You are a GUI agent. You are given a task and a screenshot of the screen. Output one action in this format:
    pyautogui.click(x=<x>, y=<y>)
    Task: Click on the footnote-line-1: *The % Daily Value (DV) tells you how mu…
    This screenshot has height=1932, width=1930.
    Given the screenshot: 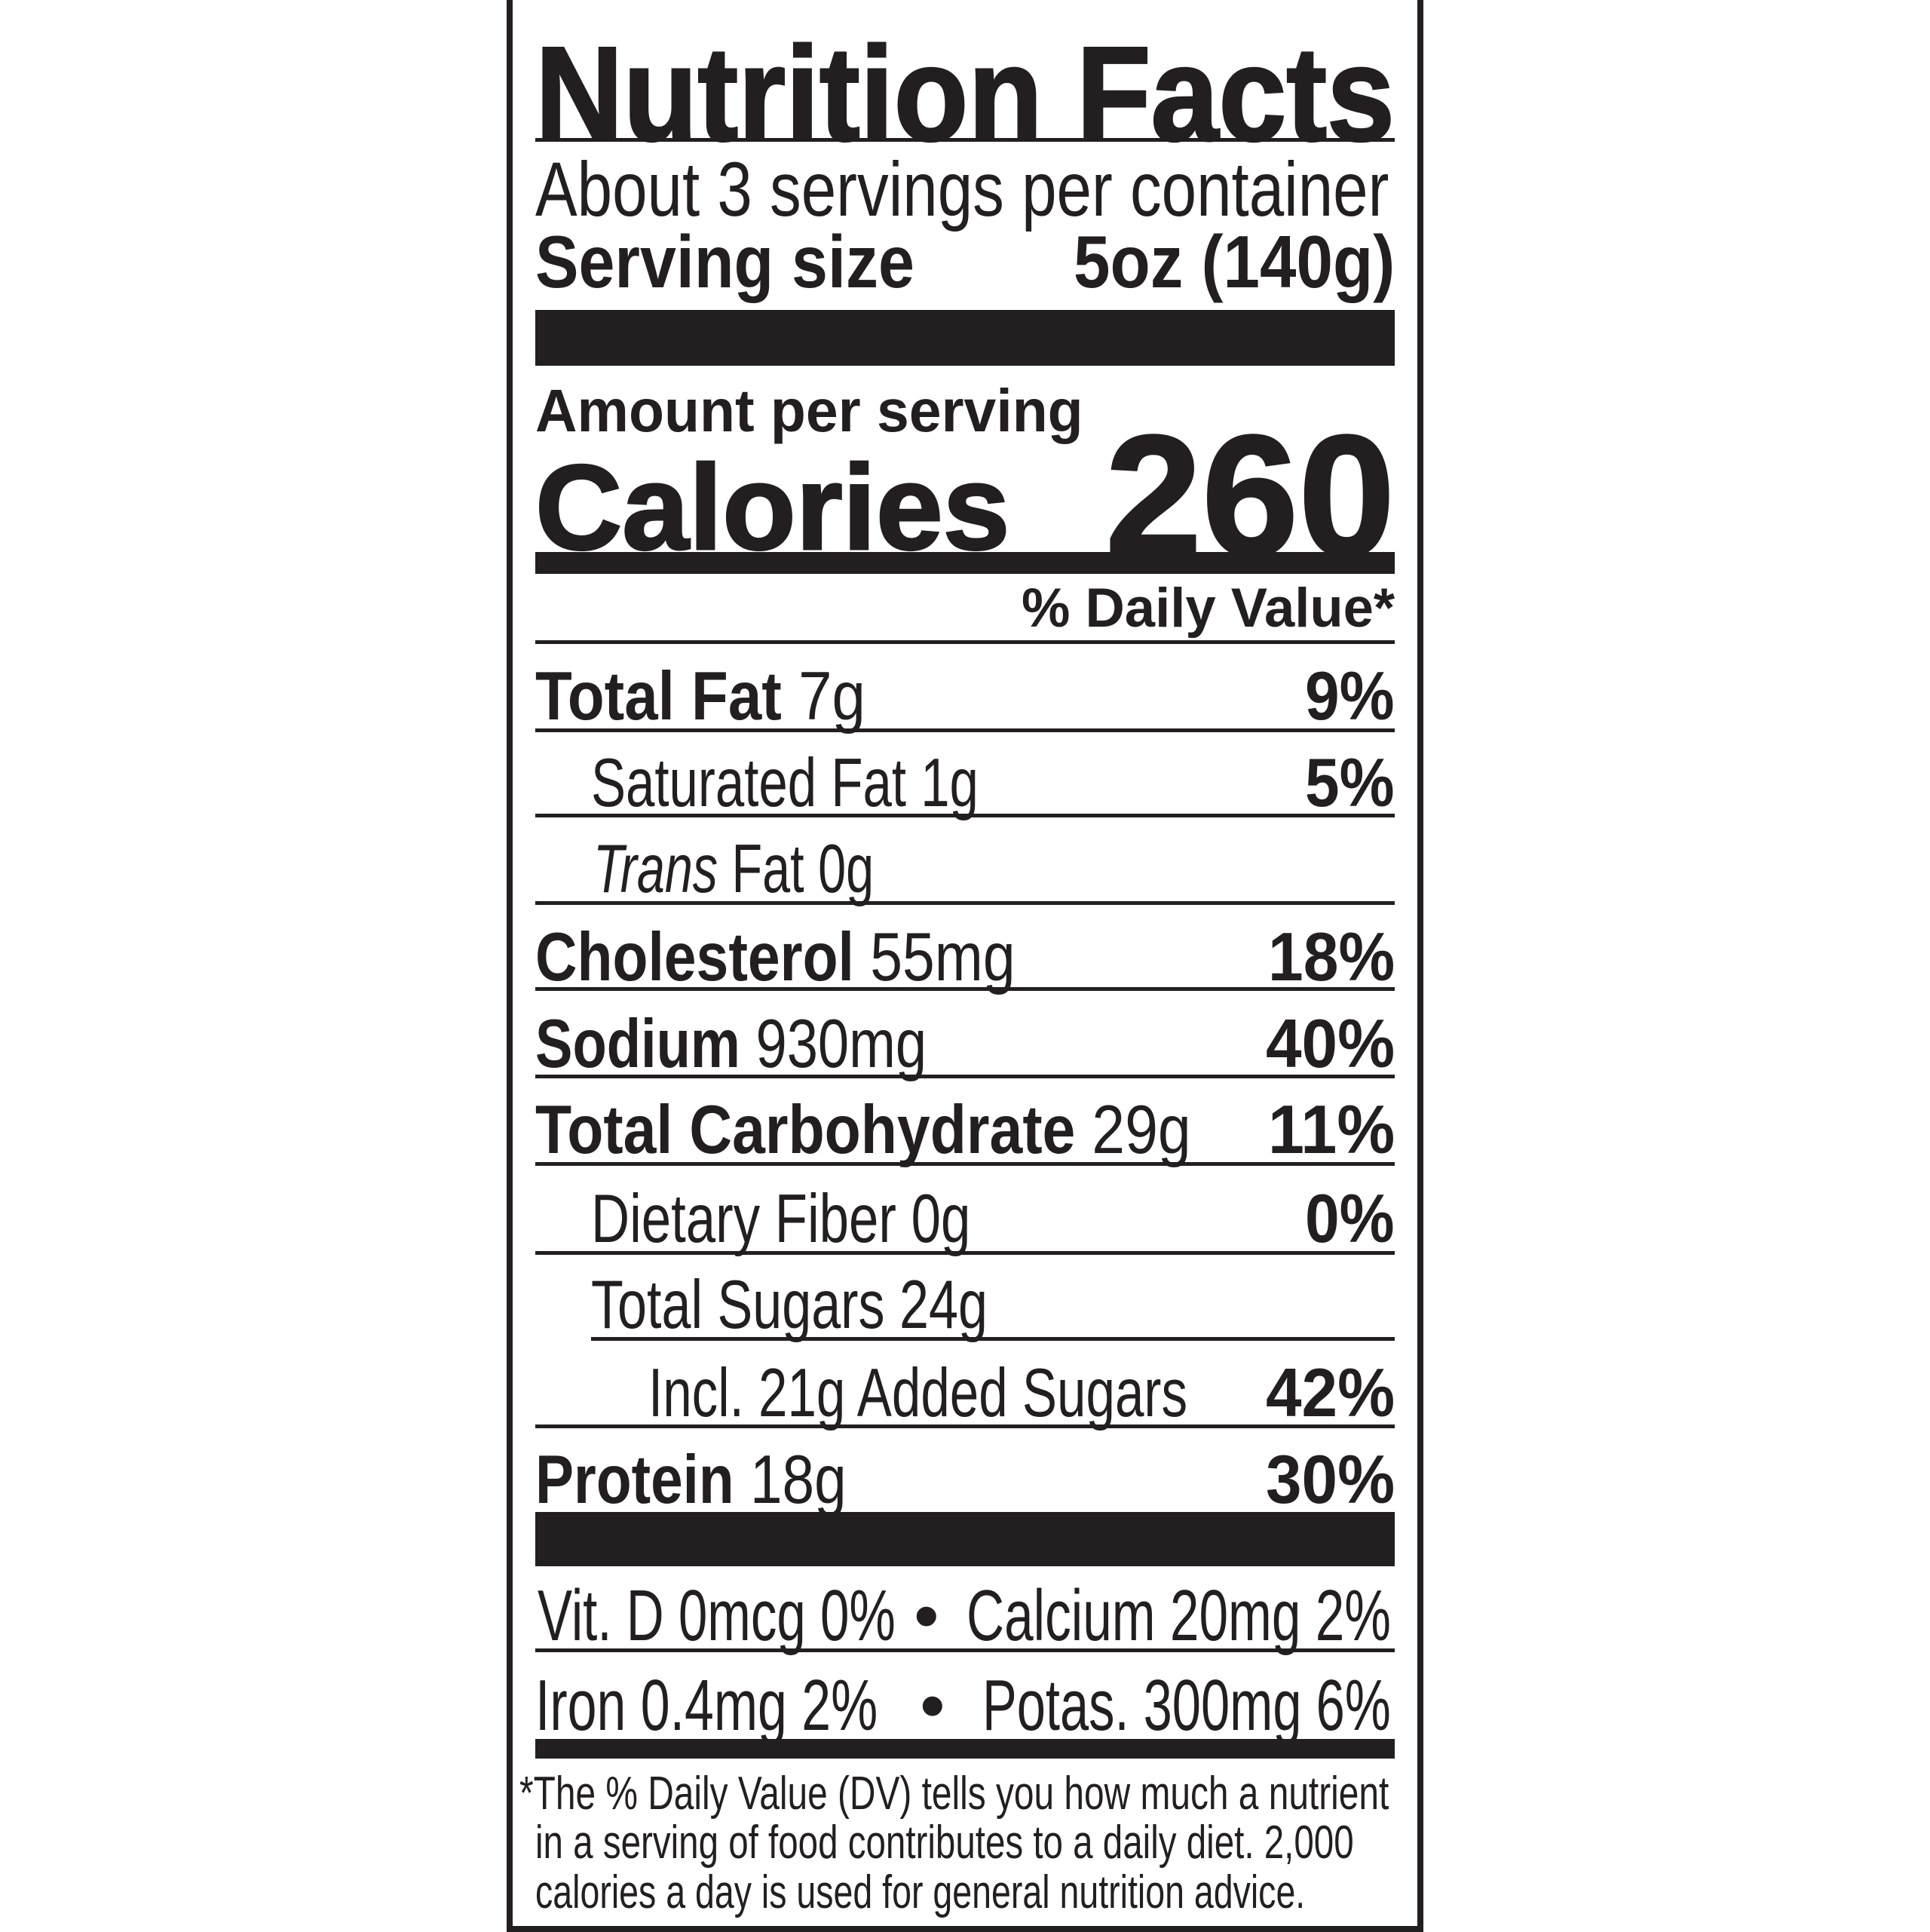 What is the action you would take?
    pyautogui.click(x=954, y=1794)
    